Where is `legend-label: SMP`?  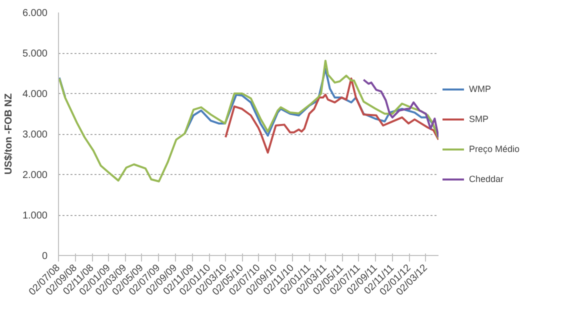
legend-label: SMP is located at coordinates (479, 119).